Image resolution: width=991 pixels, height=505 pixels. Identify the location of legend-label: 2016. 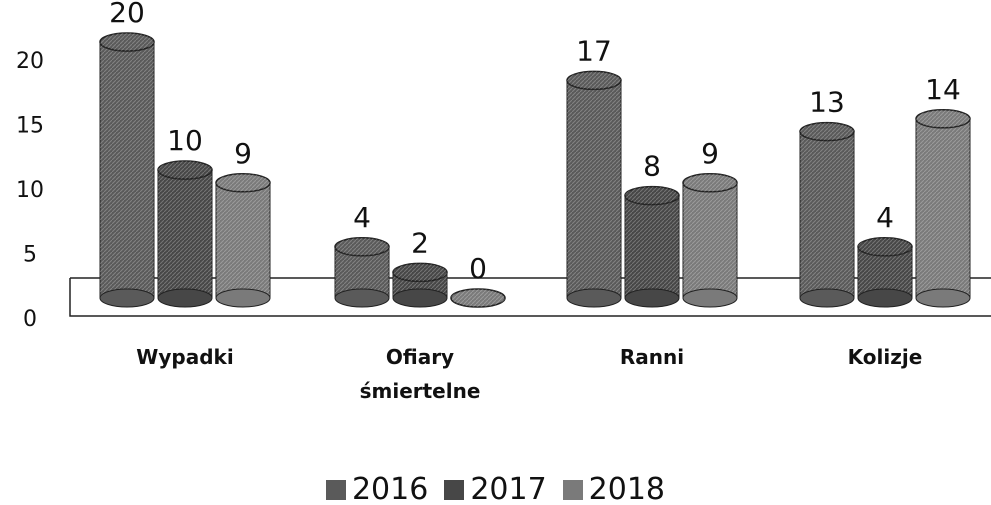
(390, 488).